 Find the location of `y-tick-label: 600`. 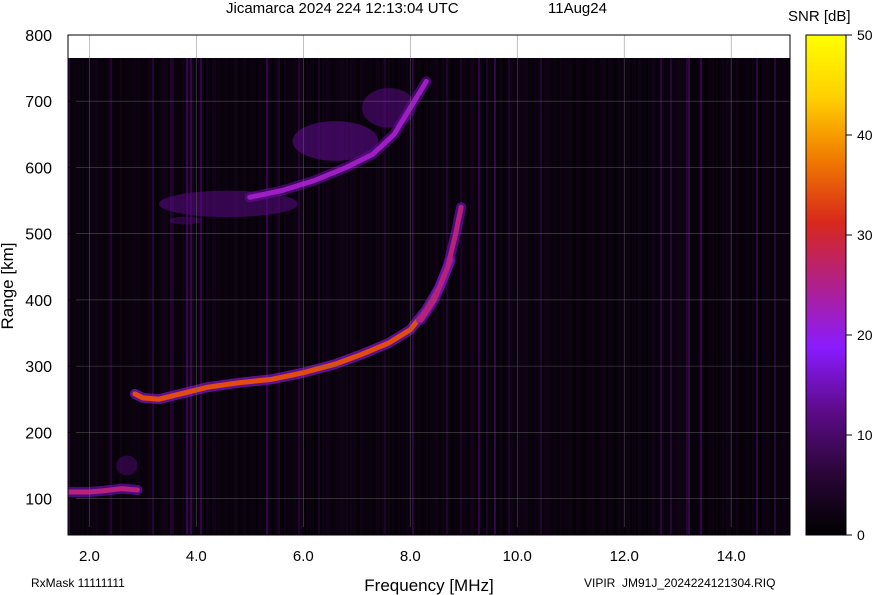

y-tick-label: 600 is located at coordinates (38, 168).